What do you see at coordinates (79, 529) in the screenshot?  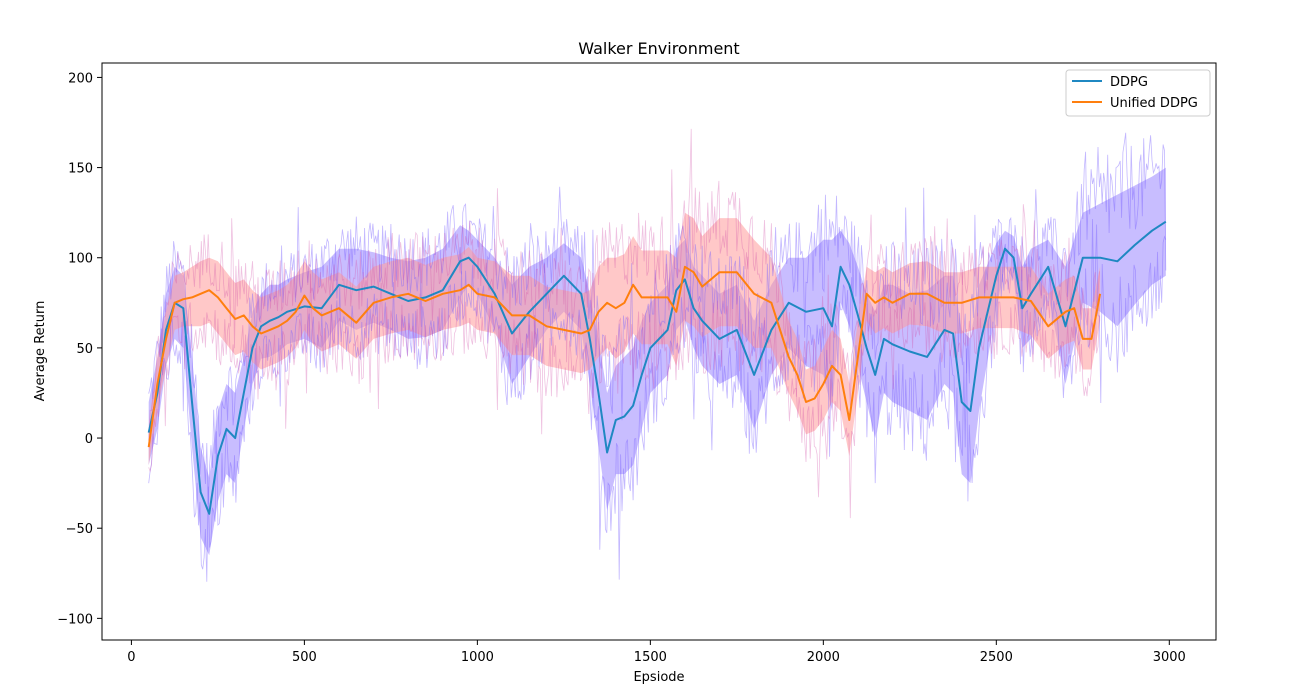 I see `y-tick-label: −50` at bounding box center [79, 529].